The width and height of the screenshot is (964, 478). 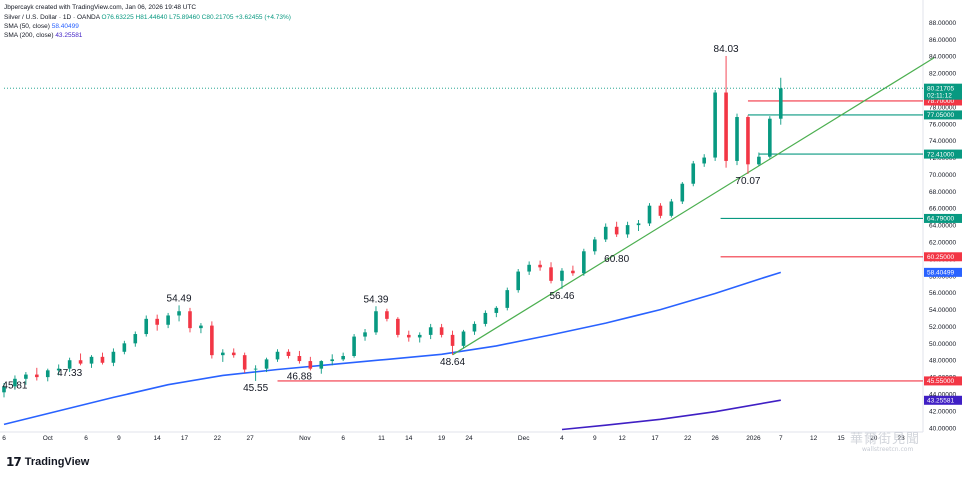 What do you see at coordinates (671, 415) in the screenshot?
I see `sma200-line` at bounding box center [671, 415].